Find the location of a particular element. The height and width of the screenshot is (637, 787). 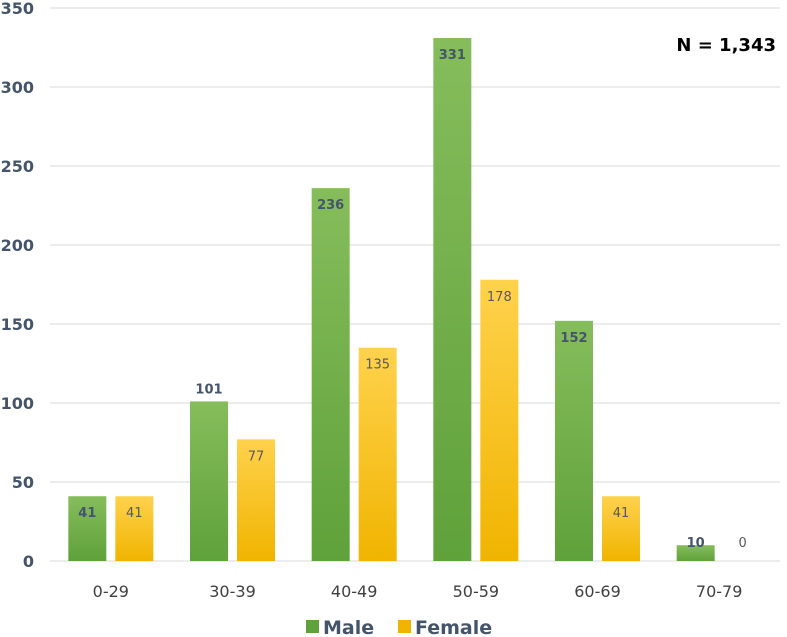

y-tick-label: 50 is located at coordinates (23, 482).